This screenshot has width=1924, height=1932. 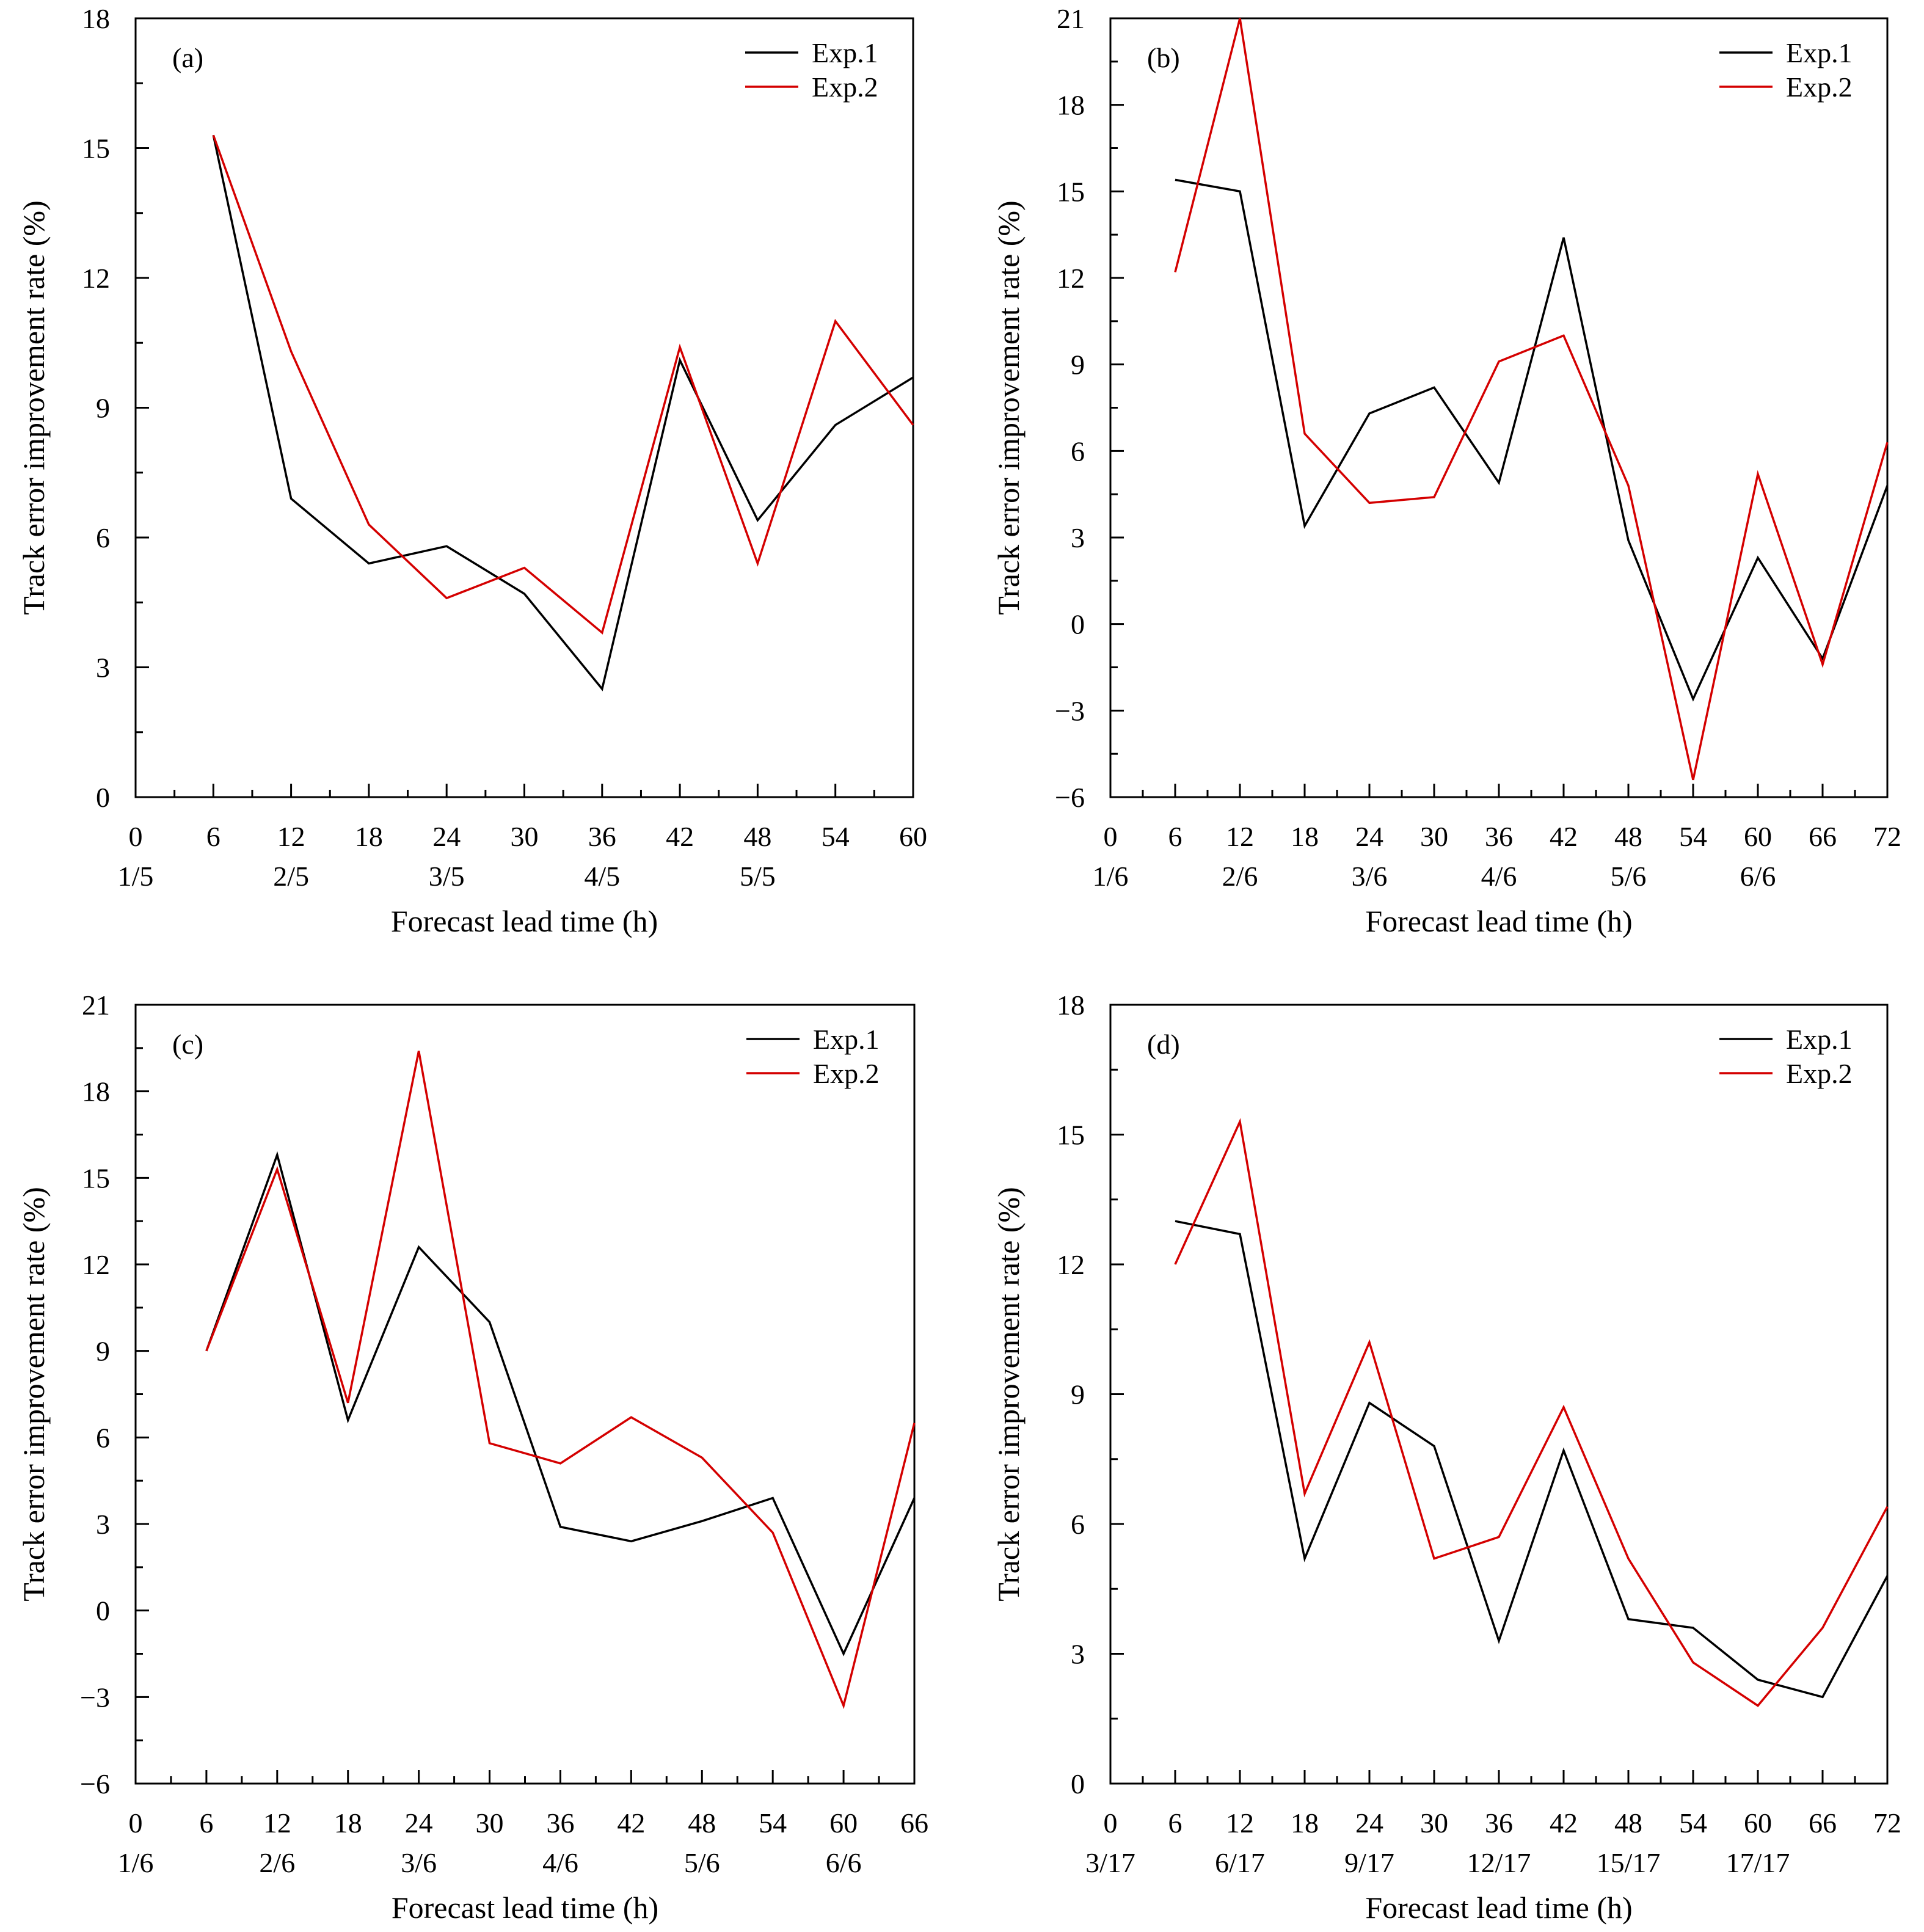 What do you see at coordinates (1758, 876) in the screenshot?
I see `x-date-label: 6/6` at bounding box center [1758, 876].